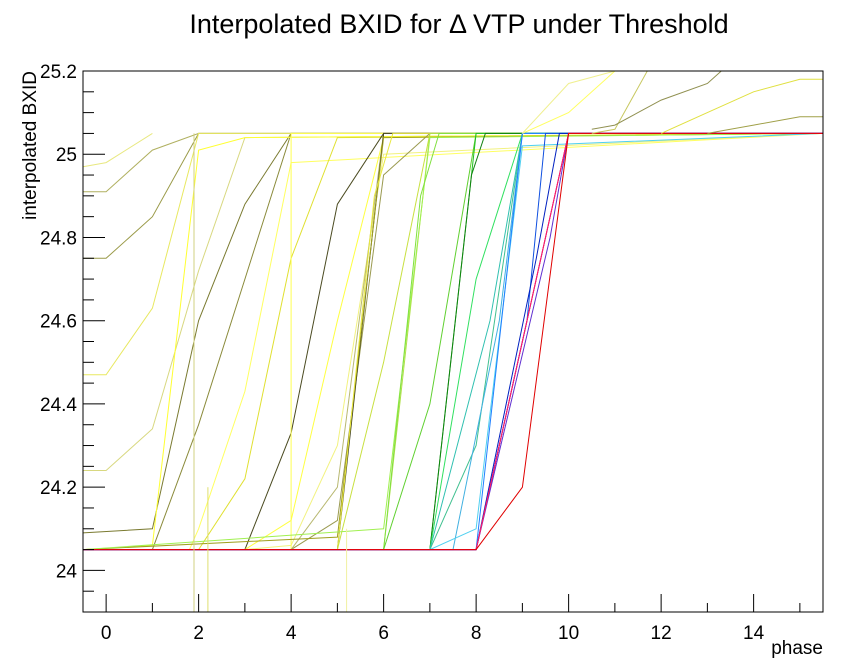 This screenshot has height=669, width=846. I want to click on x-tick-label: 2, so click(198, 633).